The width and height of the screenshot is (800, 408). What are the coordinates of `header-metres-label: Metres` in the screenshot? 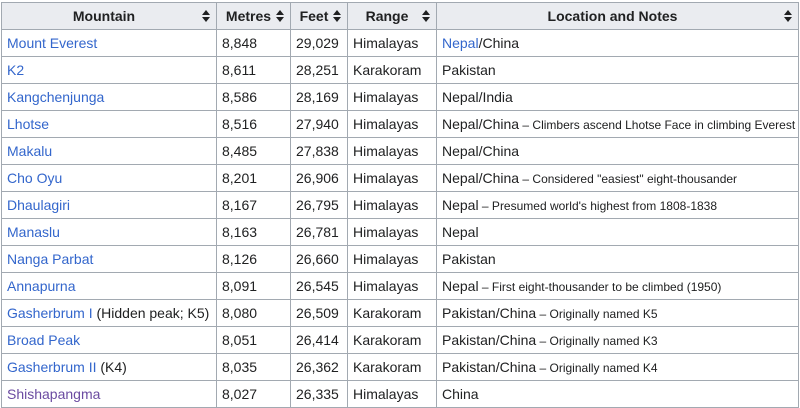 It's located at (248, 16).